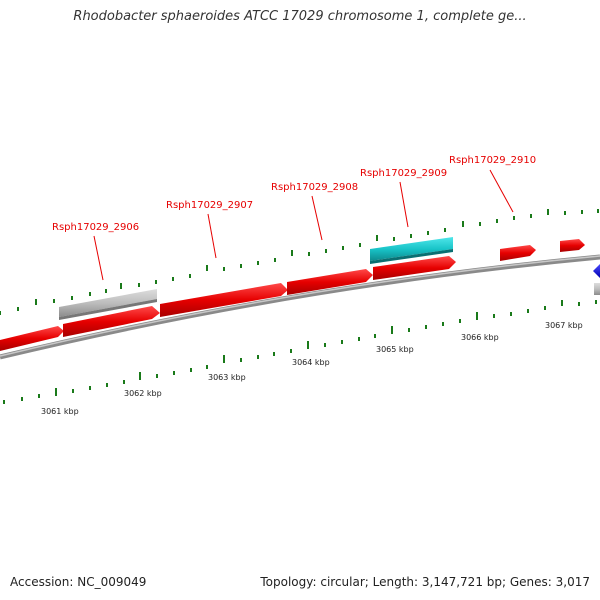 This screenshot has width=600, height=600. I want to click on gene-feature-2909-lower, so click(414, 268).